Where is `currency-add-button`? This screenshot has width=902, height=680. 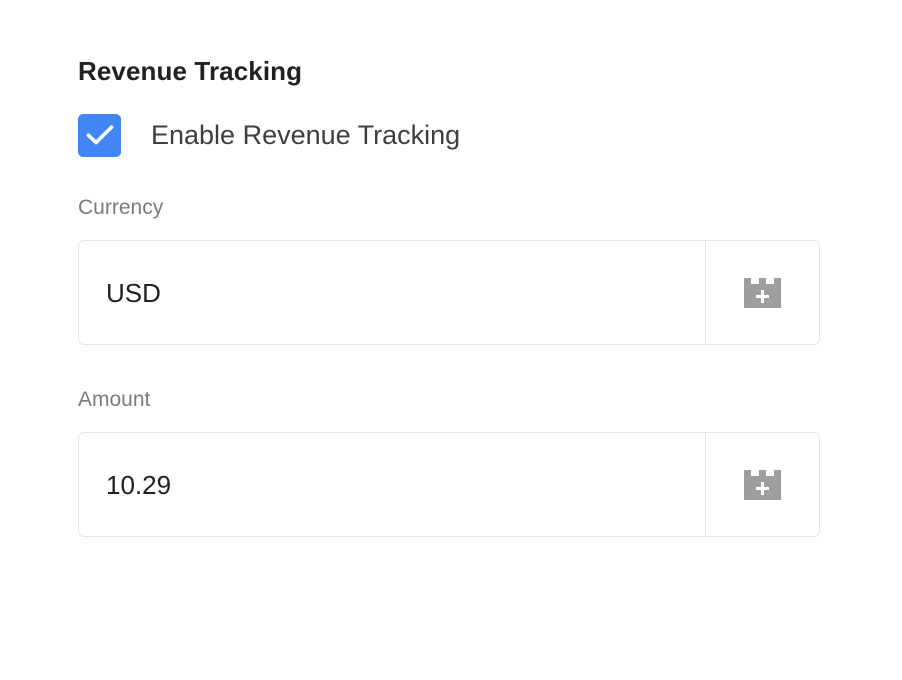
currency-add-button is located at coordinates (762, 292).